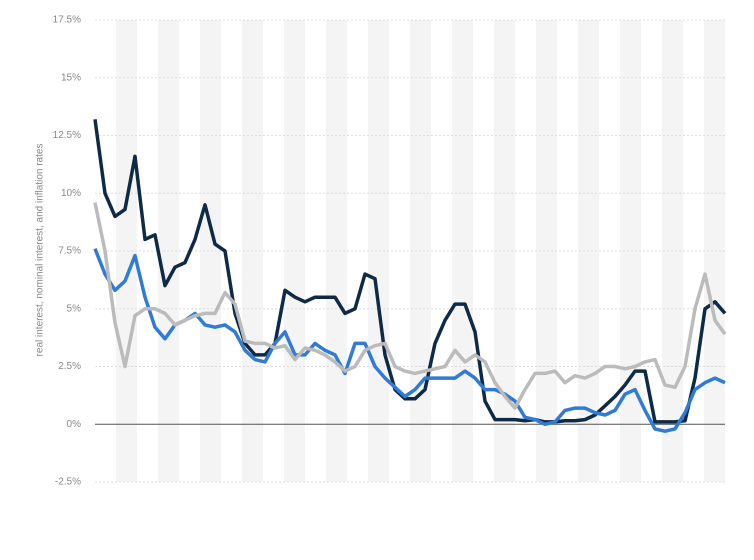 This screenshot has width=754, height=560. What do you see at coordinates (69, 251) in the screenshot?
I see `y-tick-label: 7.5%` at bounding box center [69, 251].